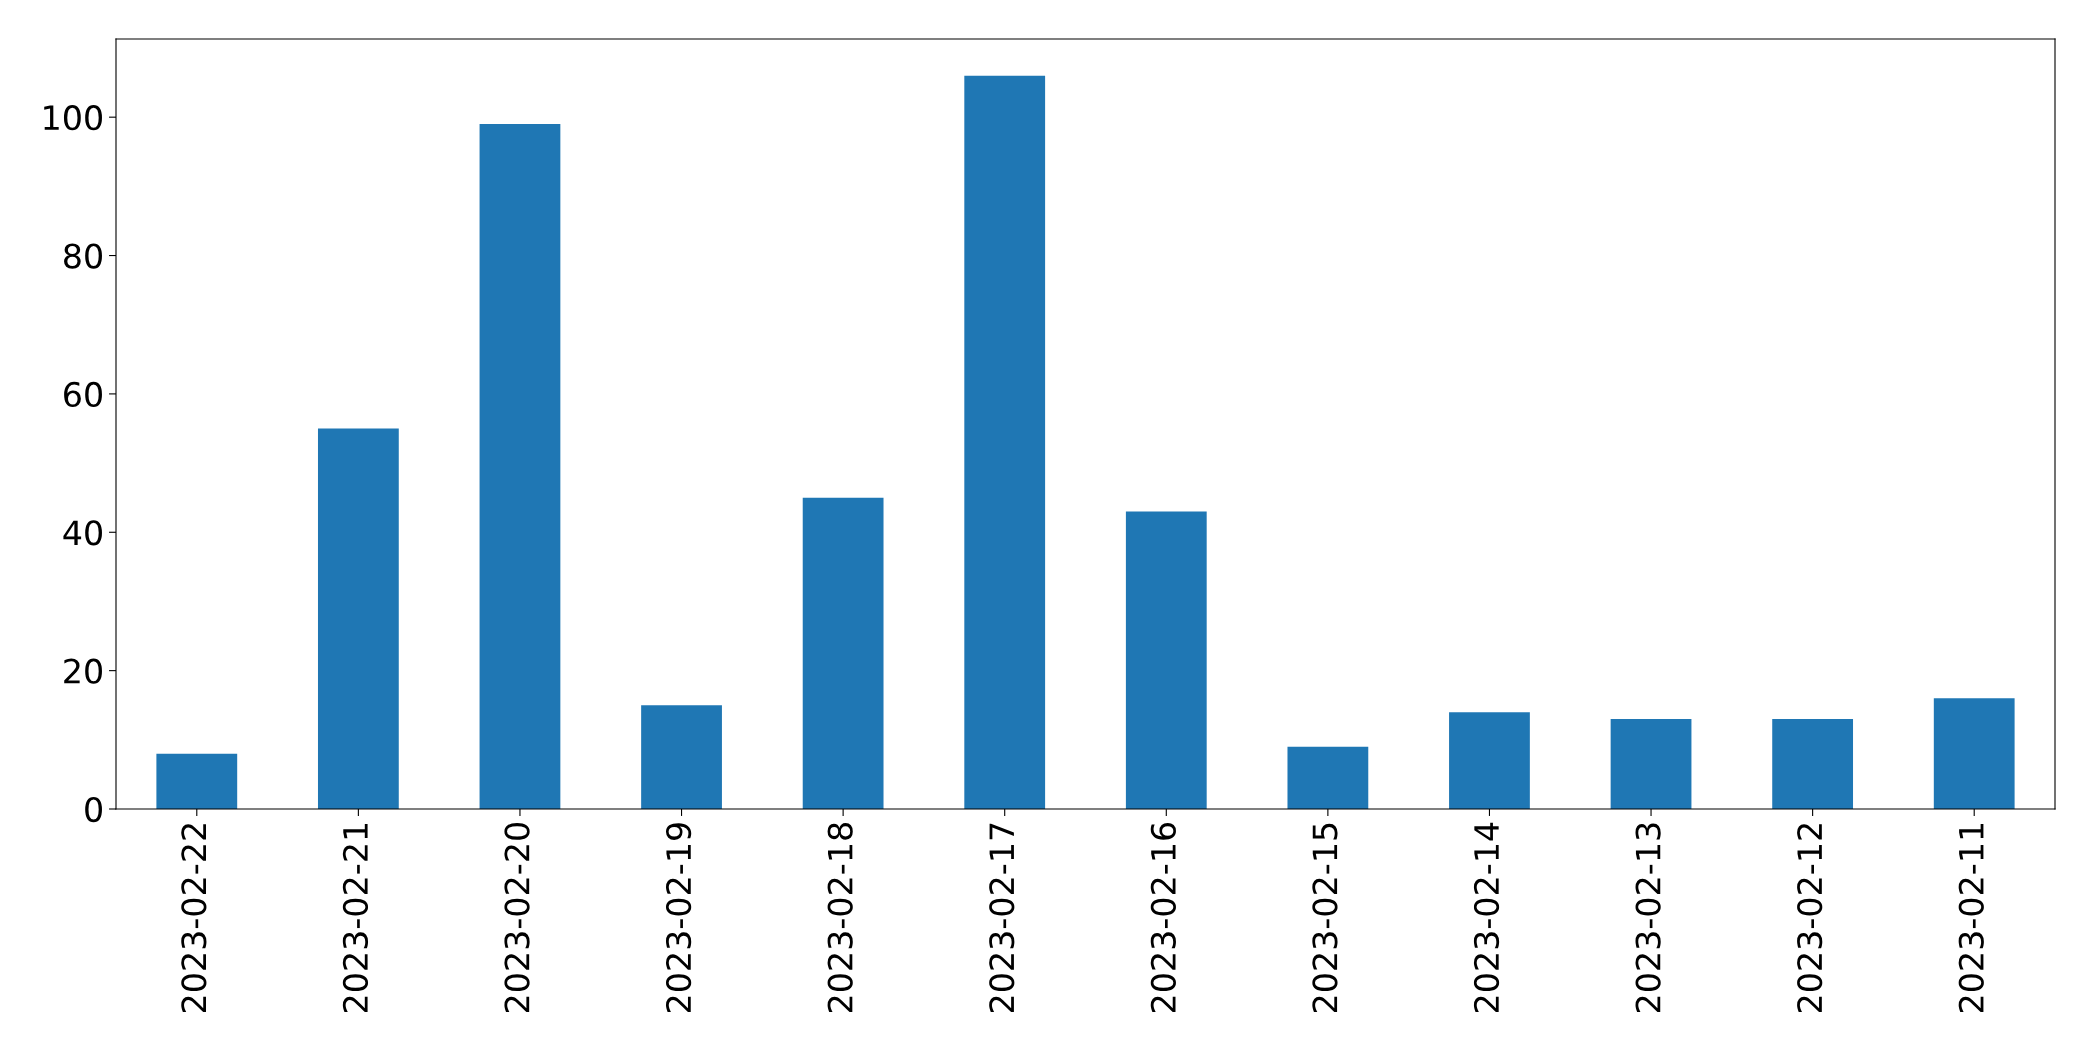 The height and width of the screenshot is (1061, 2093). Describe the element at coordinates (355, 918) in the screenshot. I see `x-tick-label: 2023-02-21` at that location.